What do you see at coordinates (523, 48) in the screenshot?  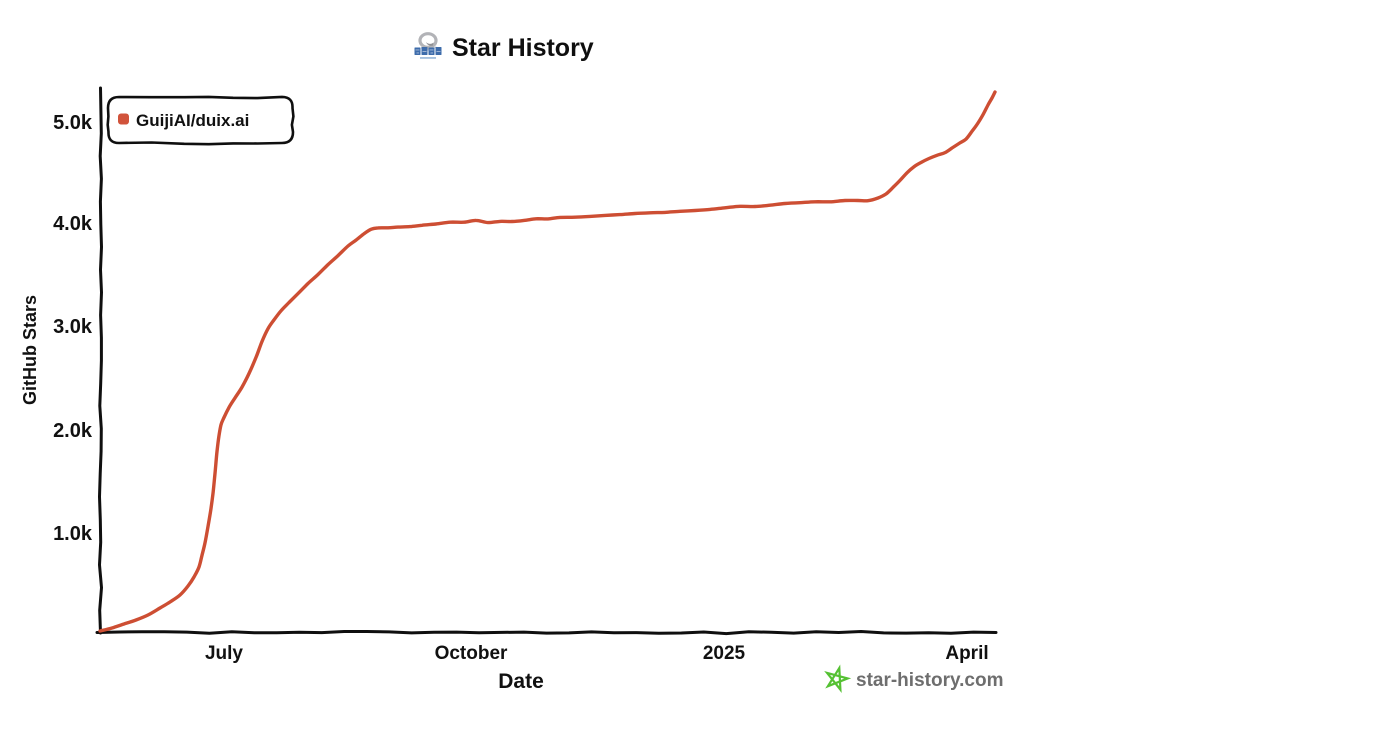 I see `svg-text: Star History` at bounding box center [523, 48].